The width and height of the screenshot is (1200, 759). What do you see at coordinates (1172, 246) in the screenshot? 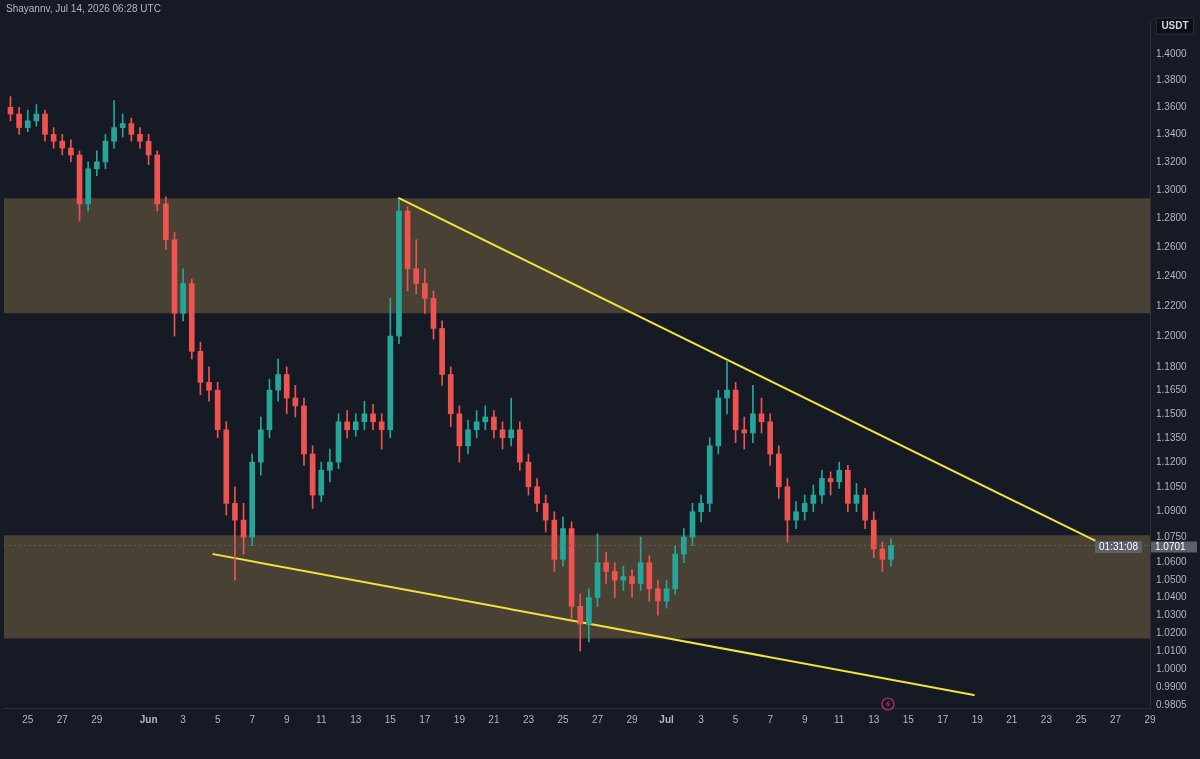
I see `y-tick-label: 1.2600` at bounding box center [1172, 246].